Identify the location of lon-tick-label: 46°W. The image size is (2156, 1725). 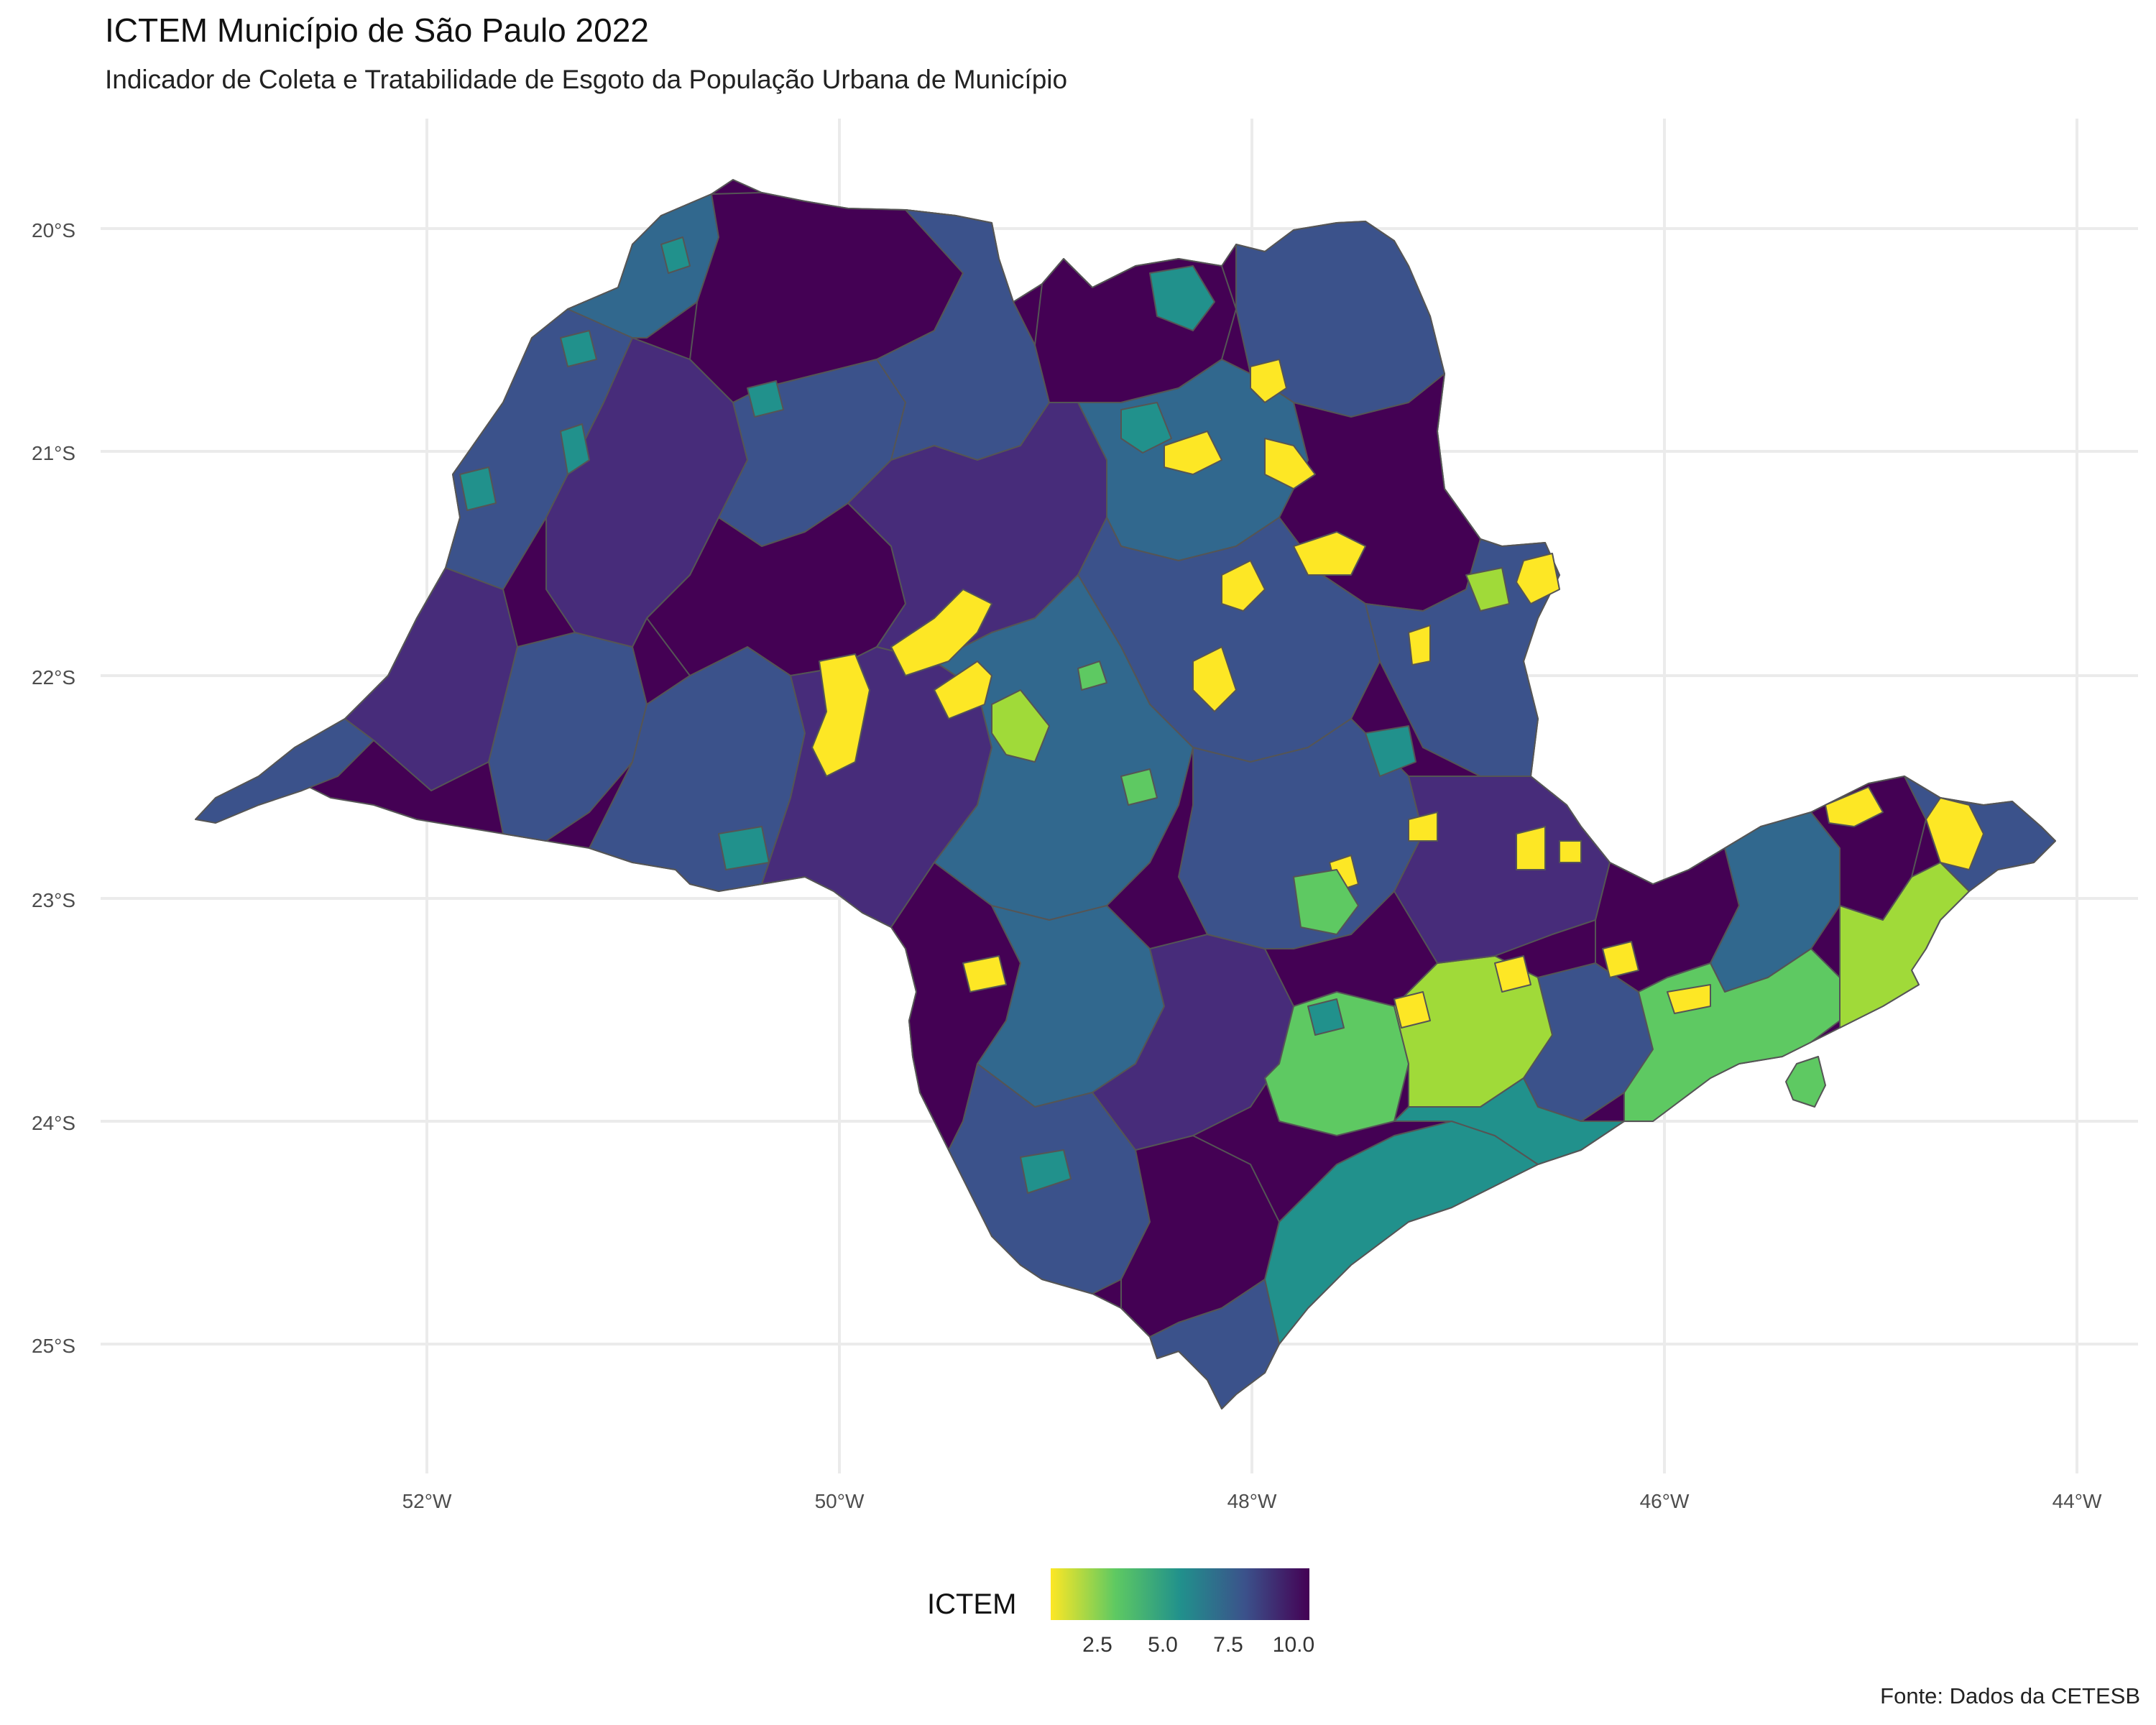
(1665, 1501).